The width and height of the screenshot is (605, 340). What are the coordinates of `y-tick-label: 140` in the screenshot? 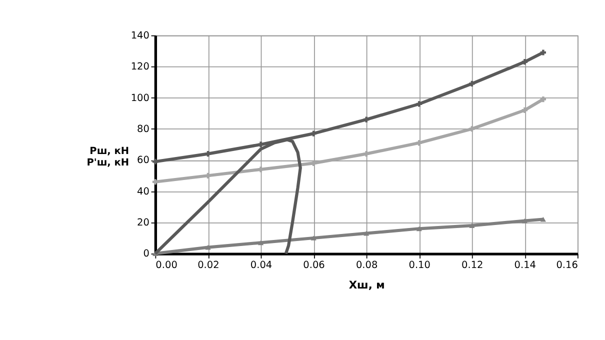 It's located at (140, 36).